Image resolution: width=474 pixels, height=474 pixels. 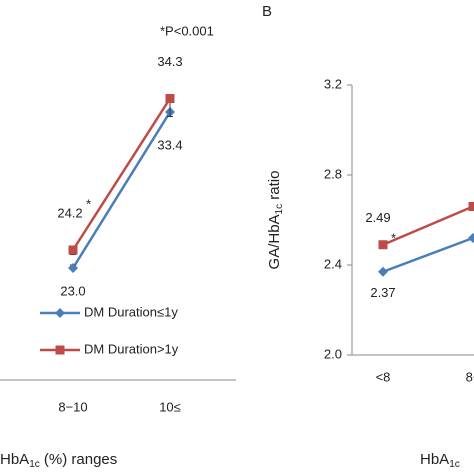 What do you see at coordinates (169, 61) in the screenshot?
I see `value-label: 34.3` at bounding box center [169, 61].